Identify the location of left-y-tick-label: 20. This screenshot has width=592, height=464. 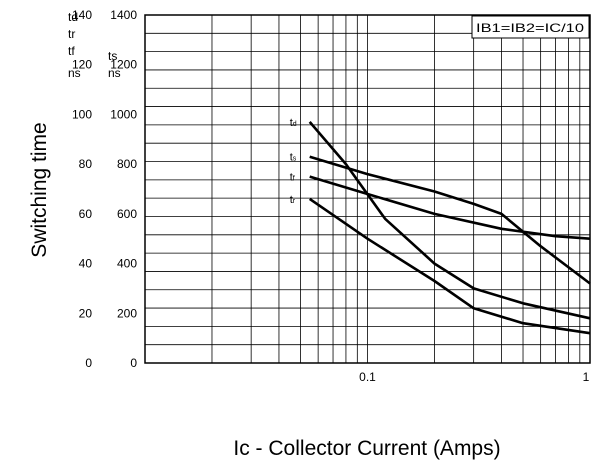
(86, 313).